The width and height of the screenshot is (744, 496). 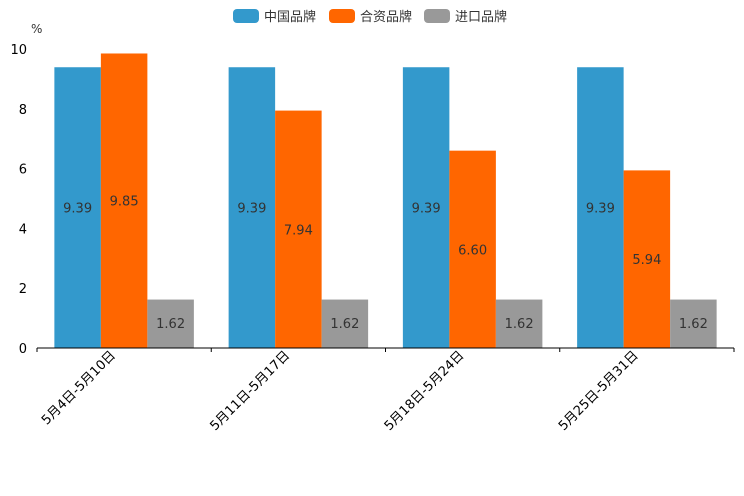 I want to click on bar-label-1-4: 9.39, so click(x=600, y=209).